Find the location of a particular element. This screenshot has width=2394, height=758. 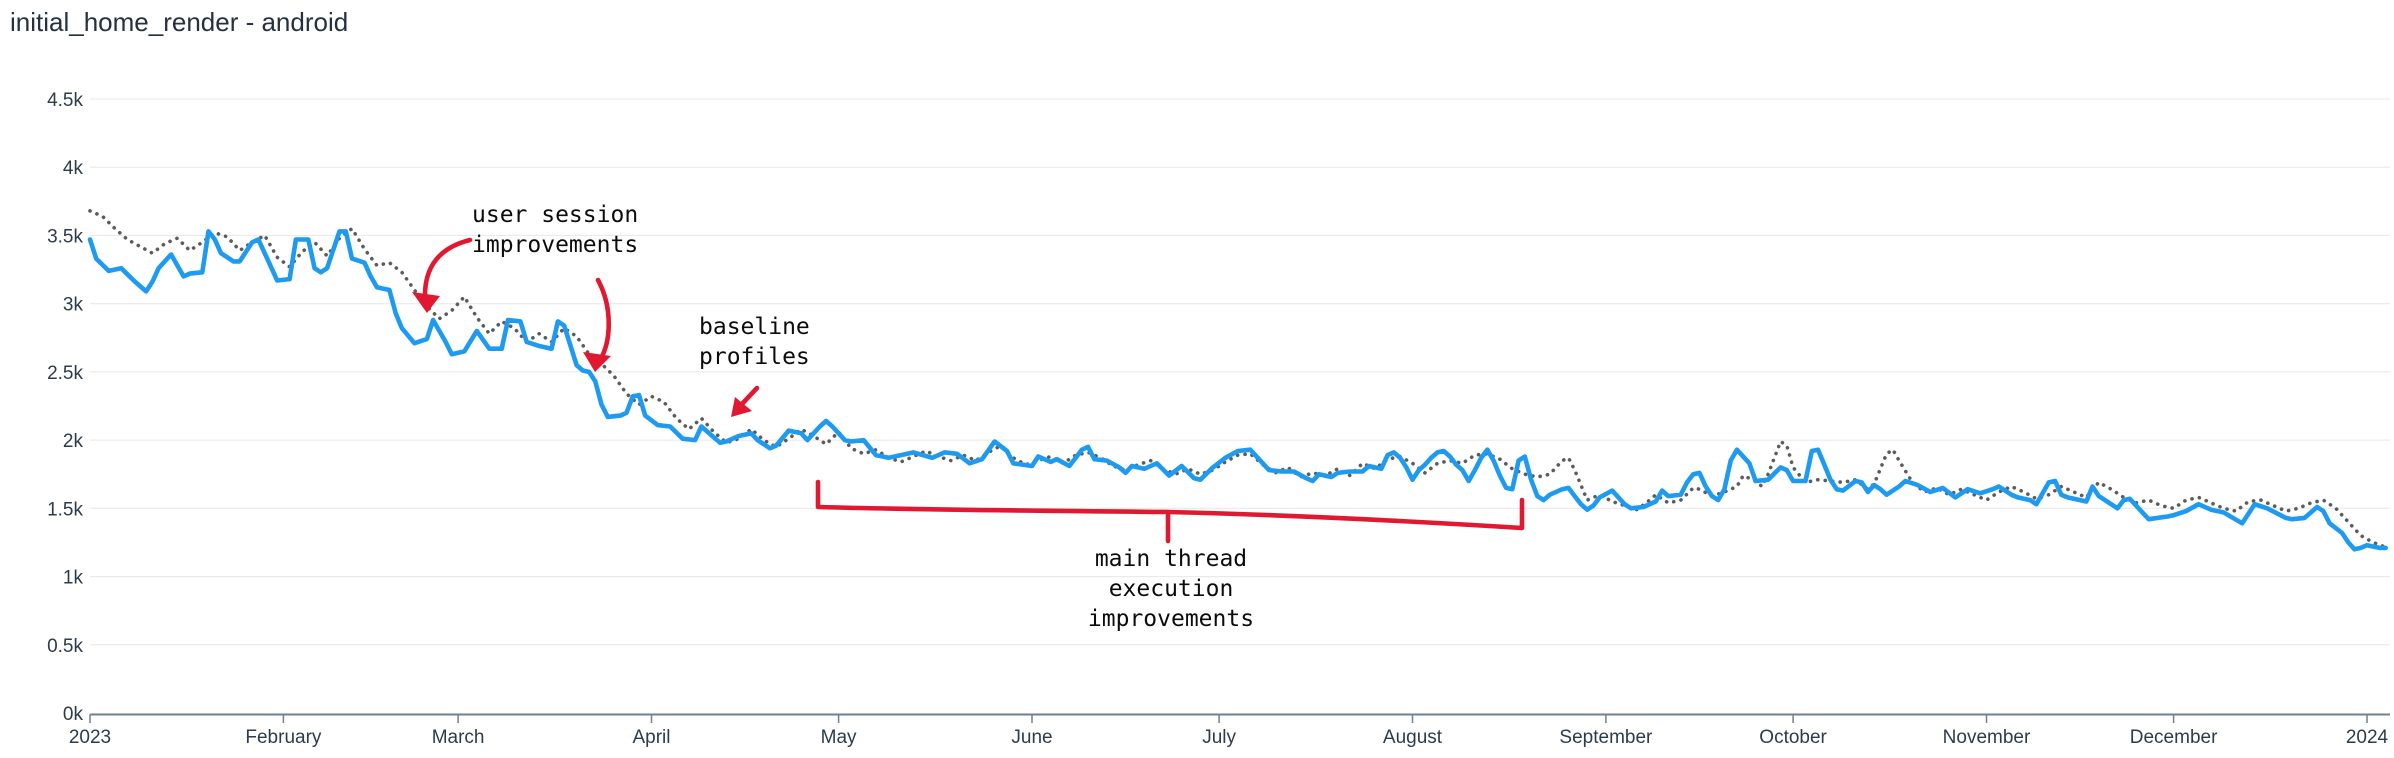

annotation-baseline-profiles: baseline profiles is located at coordinates (754, 342).